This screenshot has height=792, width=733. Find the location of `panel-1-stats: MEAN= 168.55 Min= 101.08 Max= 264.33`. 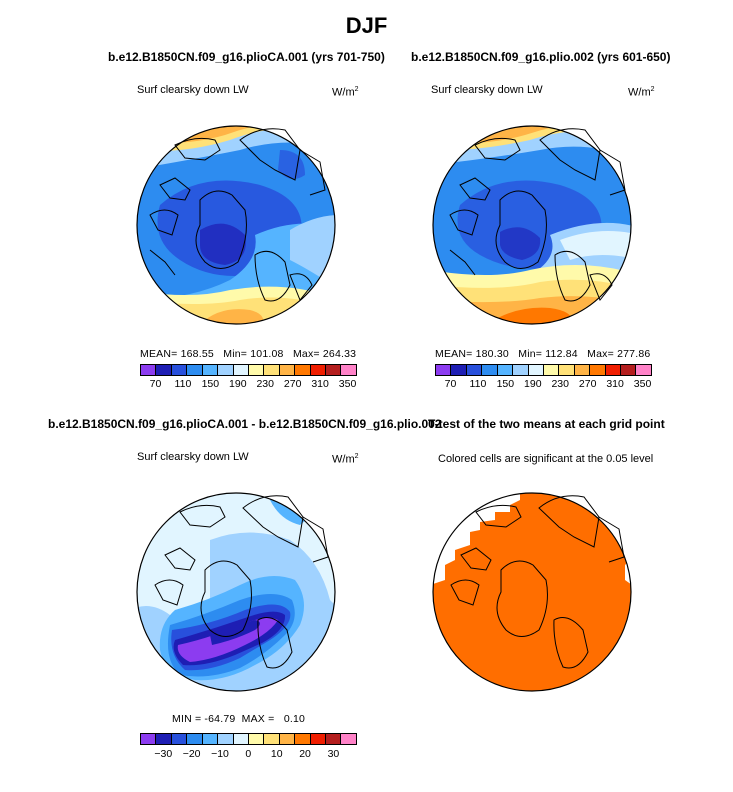

panel-1-stats: MEAN= 168.55 Min= 101.08 Max= 264.33 is located at coordinates (248, 354).